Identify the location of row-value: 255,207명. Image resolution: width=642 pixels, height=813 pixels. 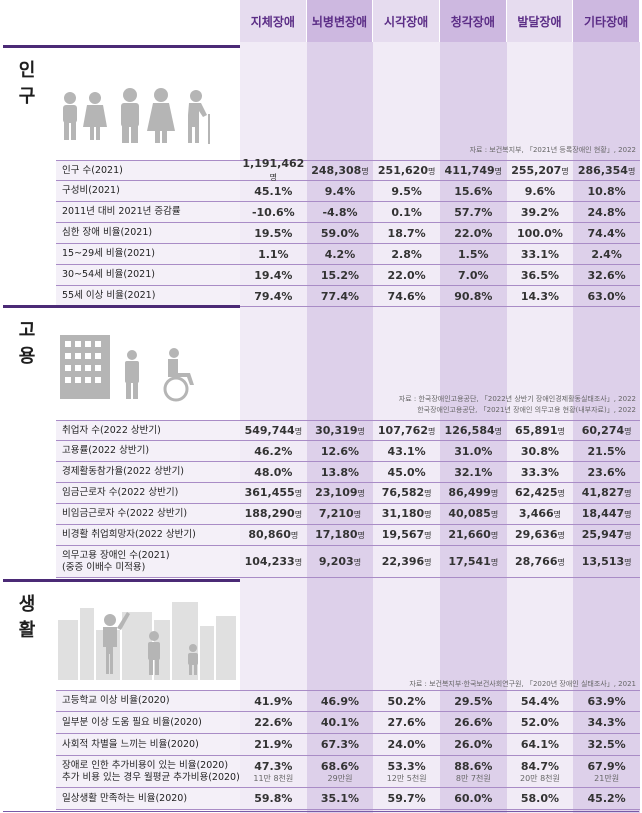
(540, 171).